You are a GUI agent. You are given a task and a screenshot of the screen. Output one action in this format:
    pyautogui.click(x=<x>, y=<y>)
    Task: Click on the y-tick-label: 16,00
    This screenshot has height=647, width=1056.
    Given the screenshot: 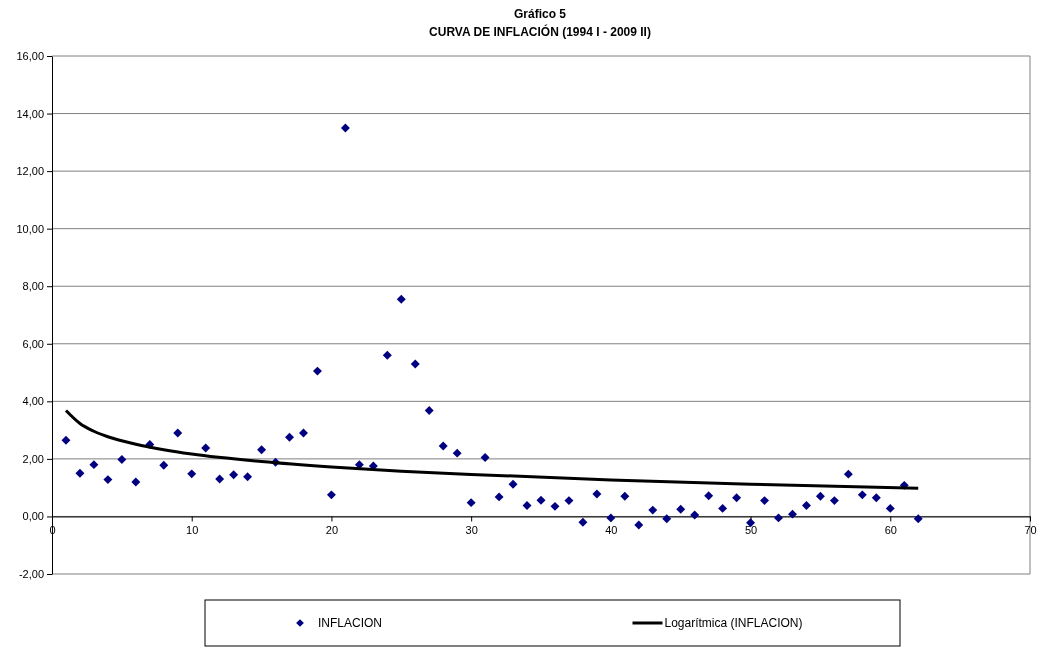 What is the action you would take?
    pyautogui.click(x=30, y=56)
    